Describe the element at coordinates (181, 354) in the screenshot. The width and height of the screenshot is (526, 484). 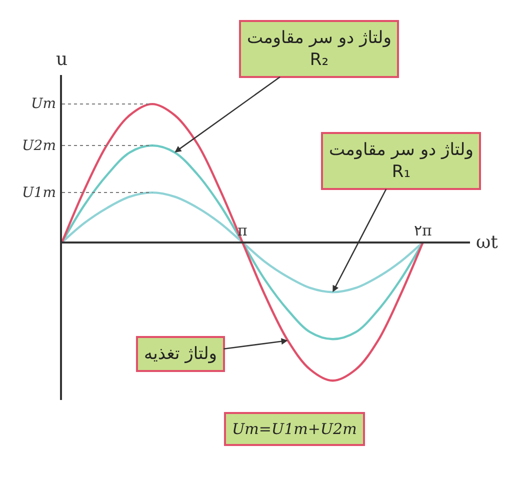
I see `text: ولتاژ تغذیه` at that location.